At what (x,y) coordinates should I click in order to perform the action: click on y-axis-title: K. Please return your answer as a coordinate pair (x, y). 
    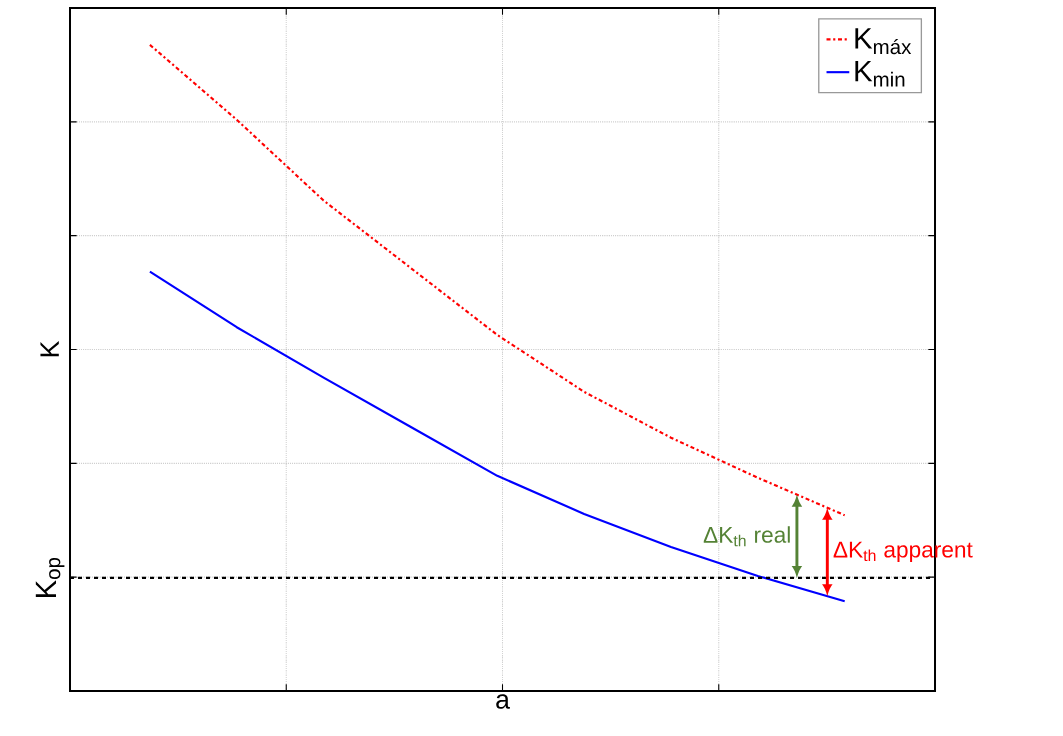
    Looking at the image, I should click on (49, 348).